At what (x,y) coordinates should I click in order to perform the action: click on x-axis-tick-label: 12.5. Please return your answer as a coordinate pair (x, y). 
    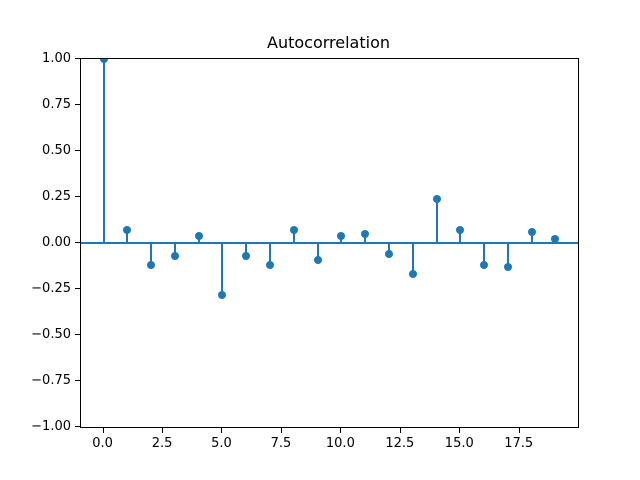
    Looking at the image, I should click on (400, 443).